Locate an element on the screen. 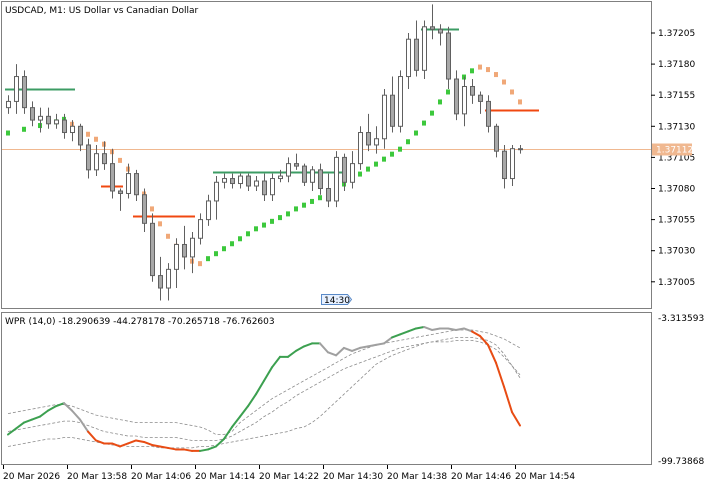 The width and height of the screenshot is (704, 487). time-tick-label: 20 Mar 14:22 is located at coordinates (289, 477).